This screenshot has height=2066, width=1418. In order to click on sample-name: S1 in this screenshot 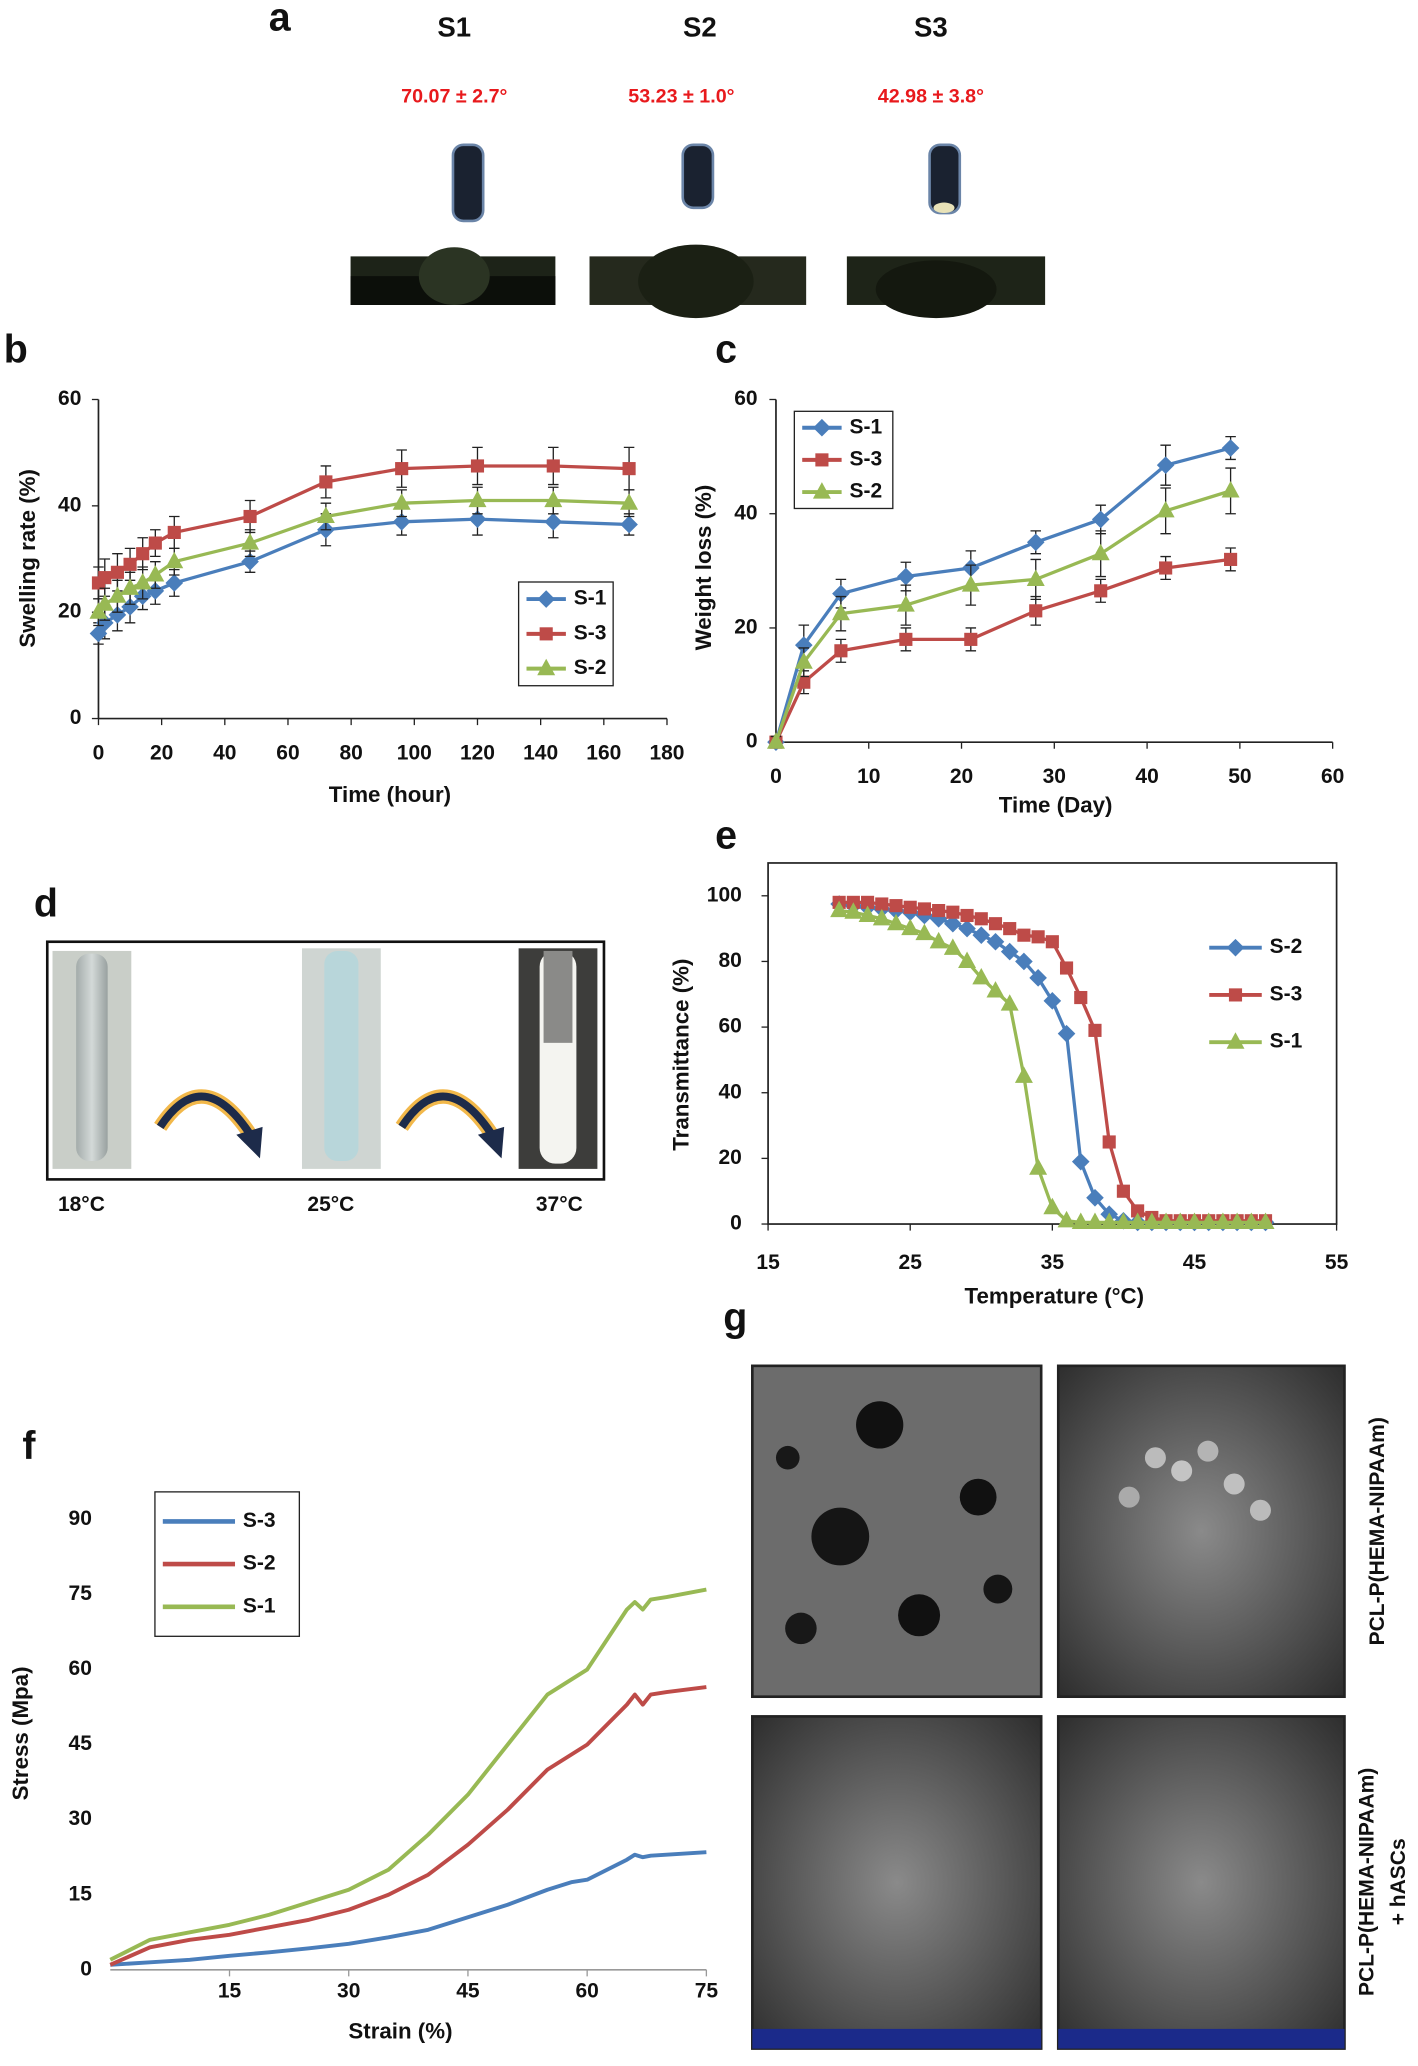, I will do `click(454, 27)`.